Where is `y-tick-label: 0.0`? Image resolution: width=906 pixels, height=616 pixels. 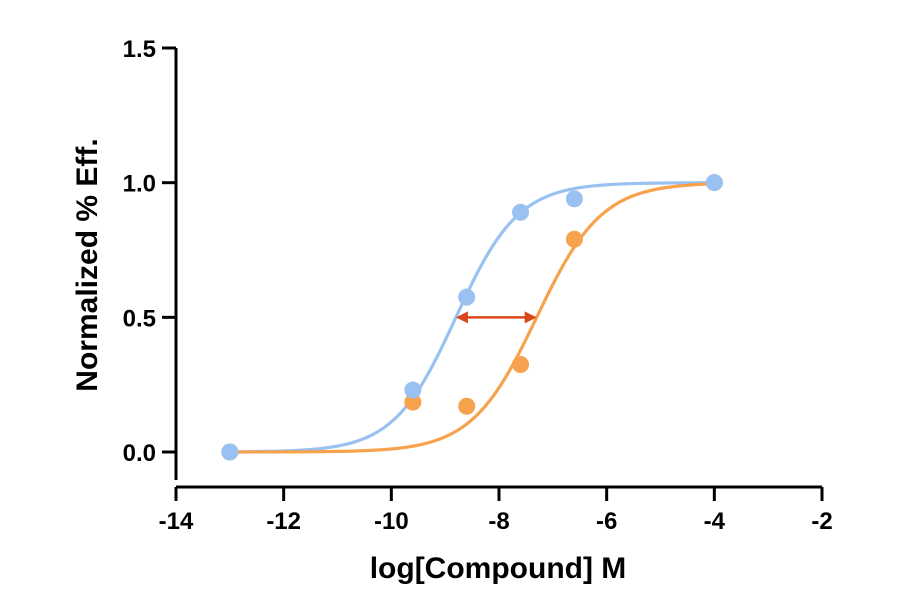
y-tick-label: 0.0 is located at coordinates (139, 453).